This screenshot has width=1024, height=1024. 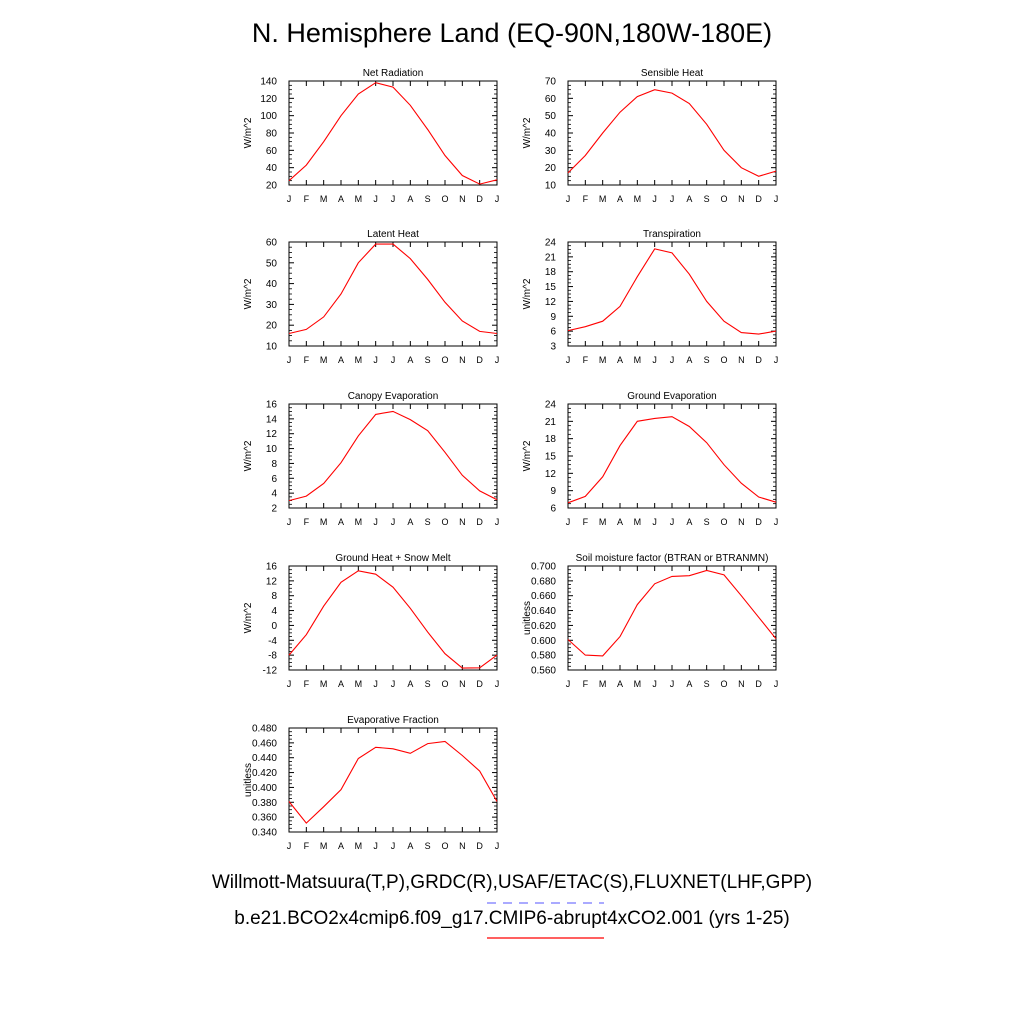 What do you see at coordinates (264, 818) in the screenshot?
I see `y-tick-label: 0.360` at bounding box center [264, 818].